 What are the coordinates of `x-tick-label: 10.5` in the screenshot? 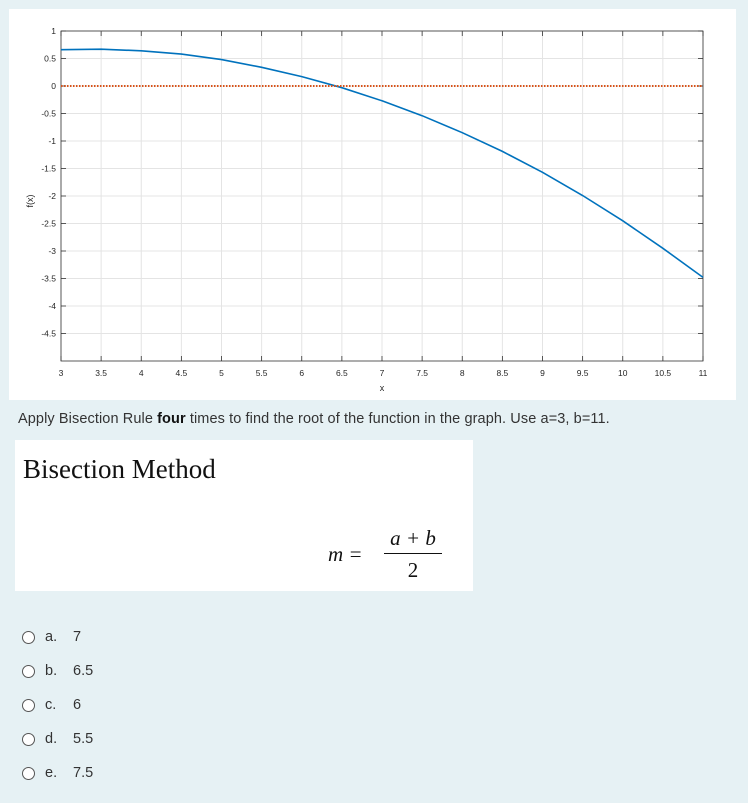 It's located at (663, 373).